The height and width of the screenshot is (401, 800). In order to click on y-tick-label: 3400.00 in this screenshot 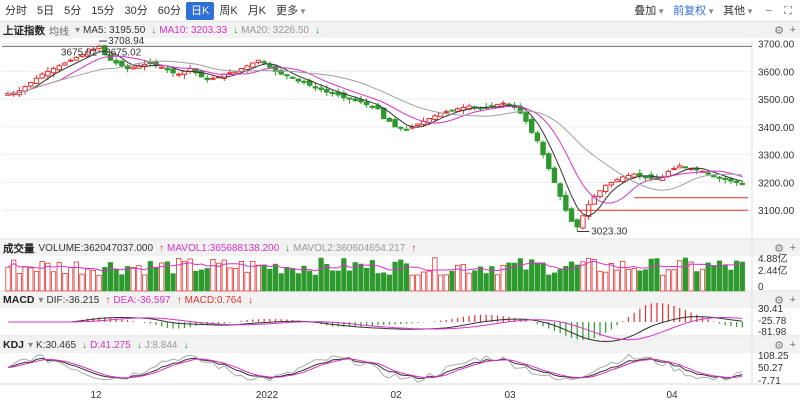, I will do `click(776, 128)`.